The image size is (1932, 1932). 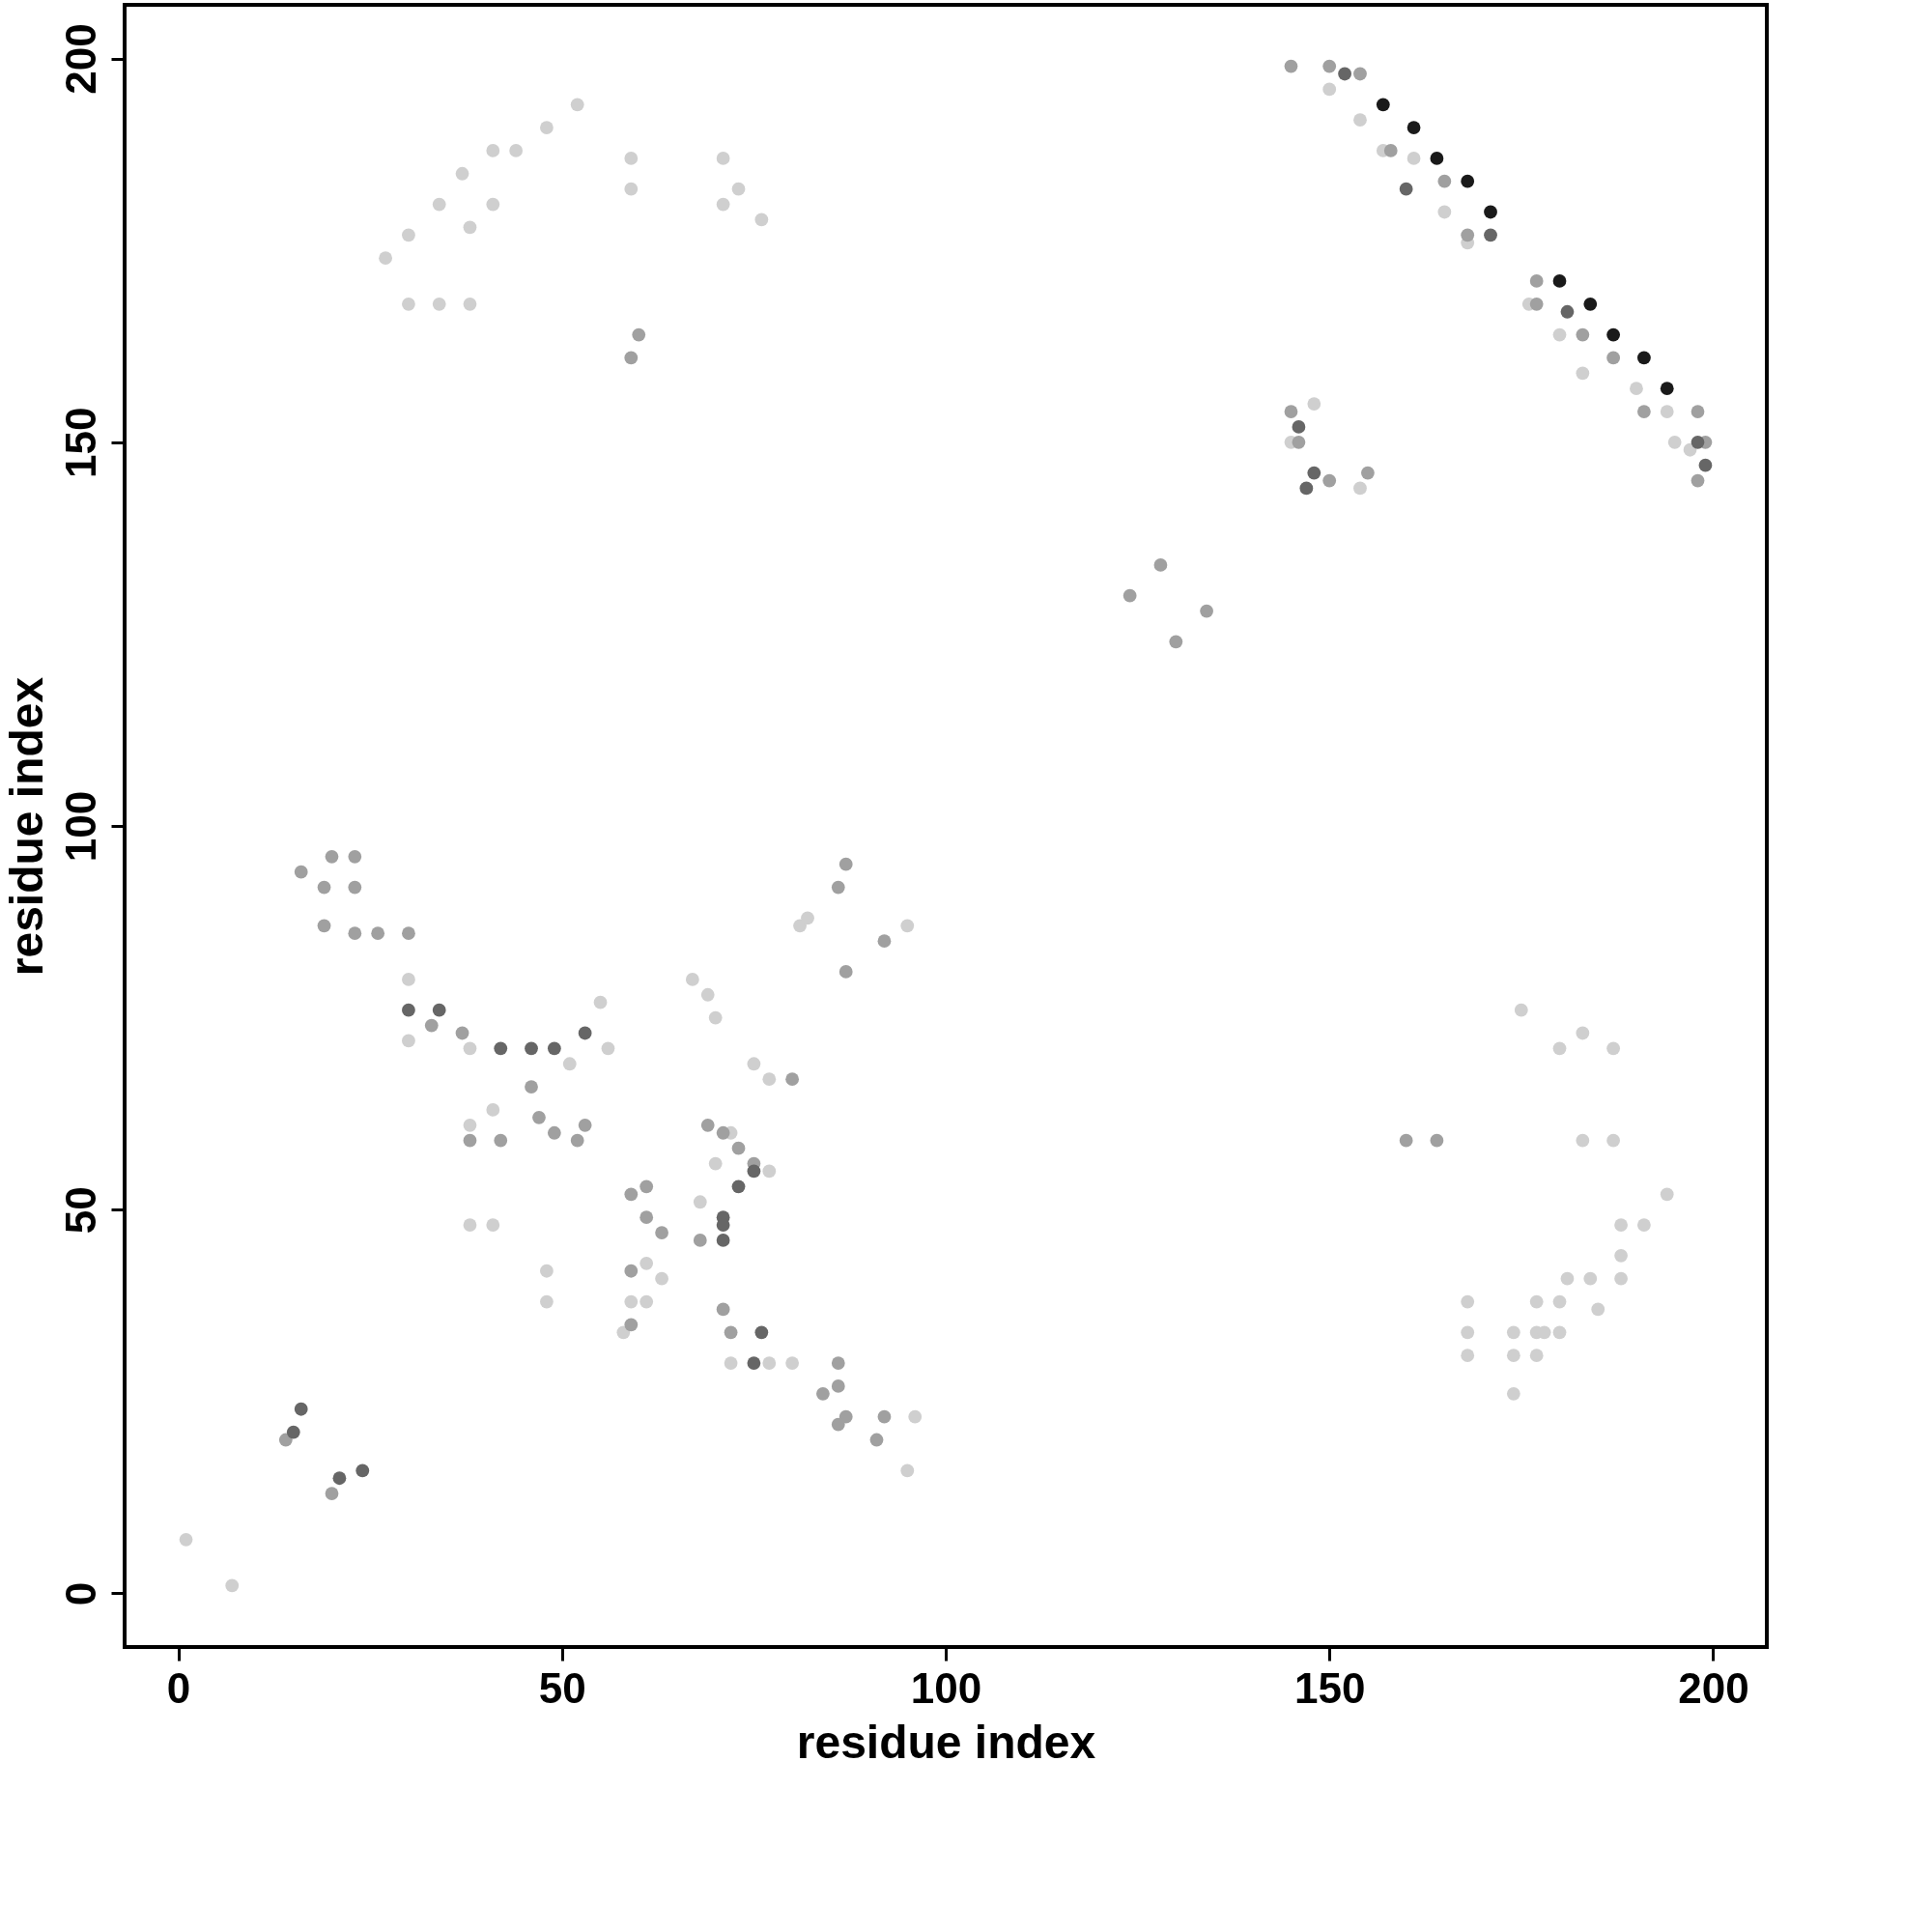 I want to click on y-tick-label: 50, so click(x=80, y=1210).